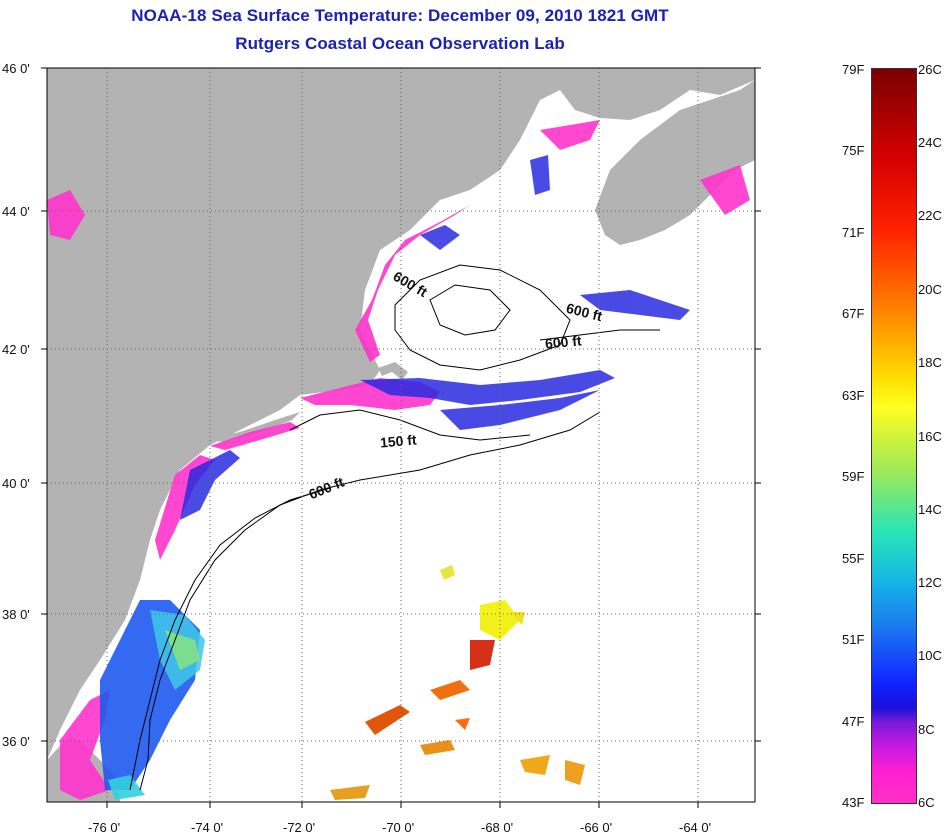  I want to click on lon-label: -64 0', so click(695, 827).